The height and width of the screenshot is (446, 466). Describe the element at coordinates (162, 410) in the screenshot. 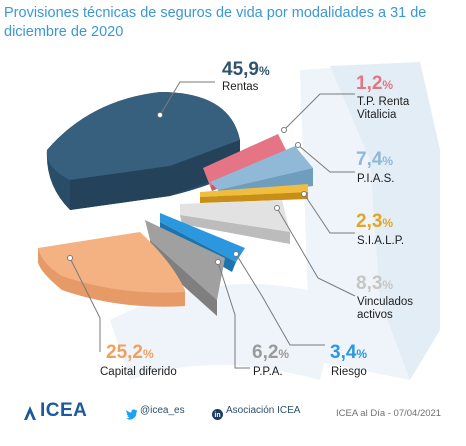

I see `twitter-handle: @icea_es` at that location.